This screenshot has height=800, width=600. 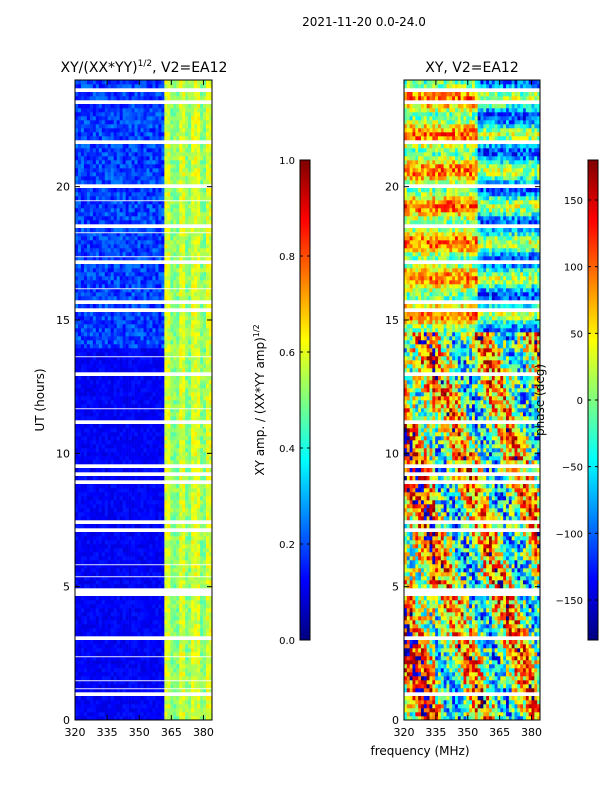 I want to click on colorbar-tick-label: 100, so click(x=573, y=268).